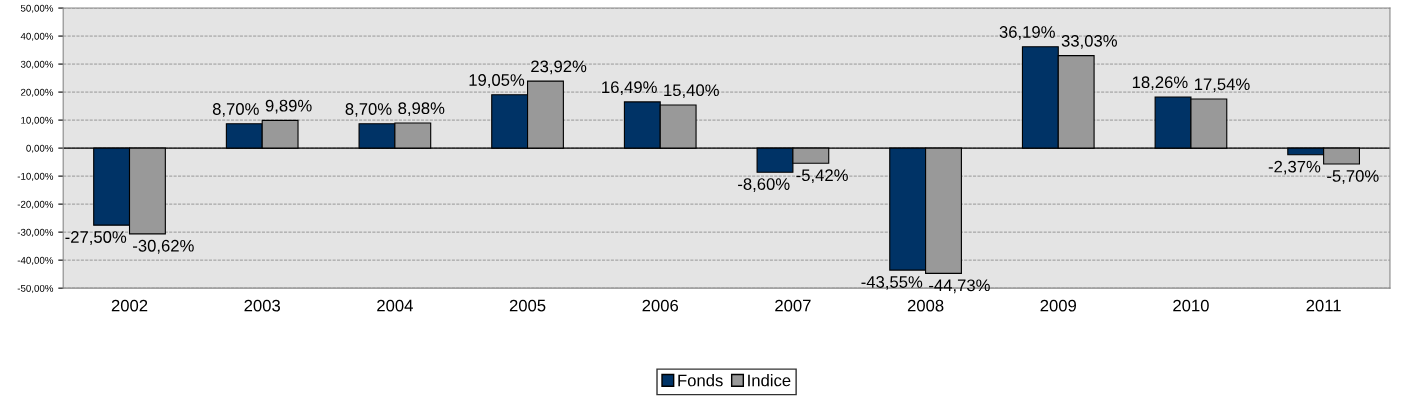  I want to click on data-label: 9,89%, so click(288, 106).